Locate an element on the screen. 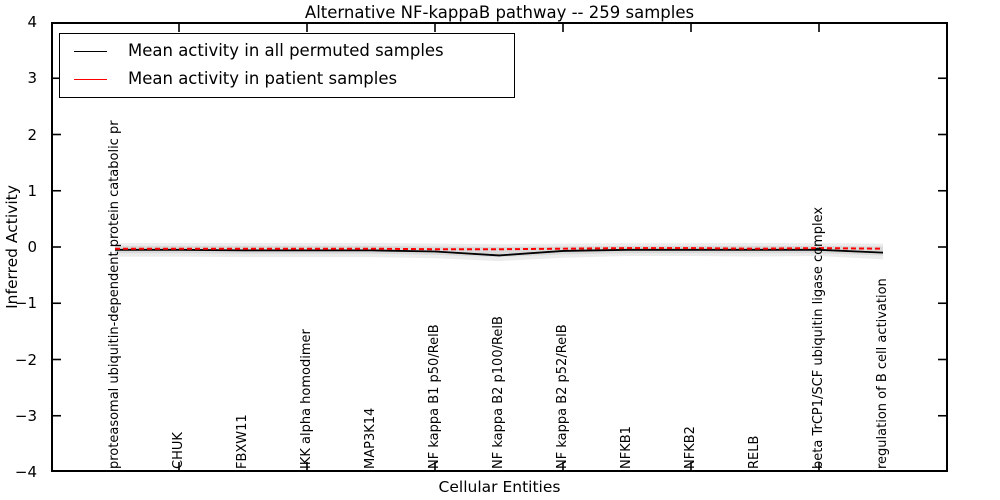 The image size is (1000, 500). x-category-label: RELB is located at coordinates (754, 452).